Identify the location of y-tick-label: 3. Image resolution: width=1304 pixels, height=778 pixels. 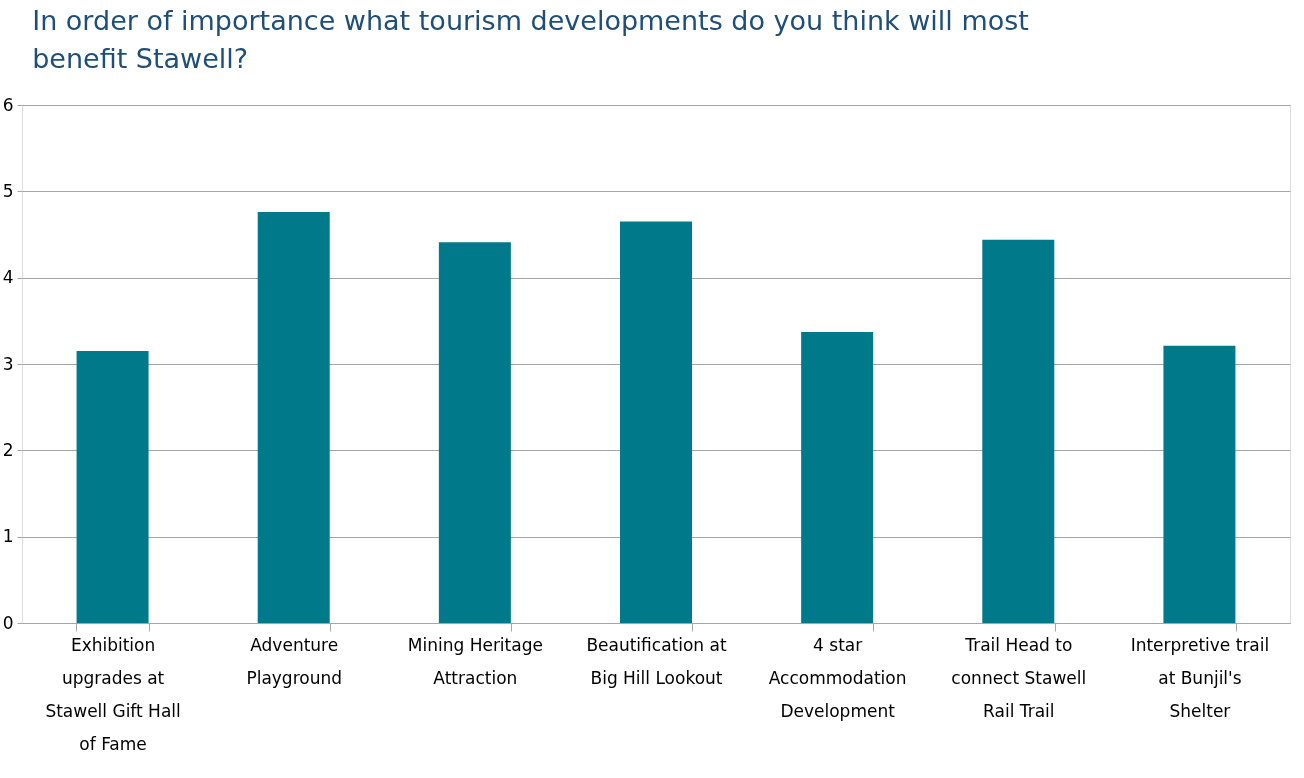
(8, 363).